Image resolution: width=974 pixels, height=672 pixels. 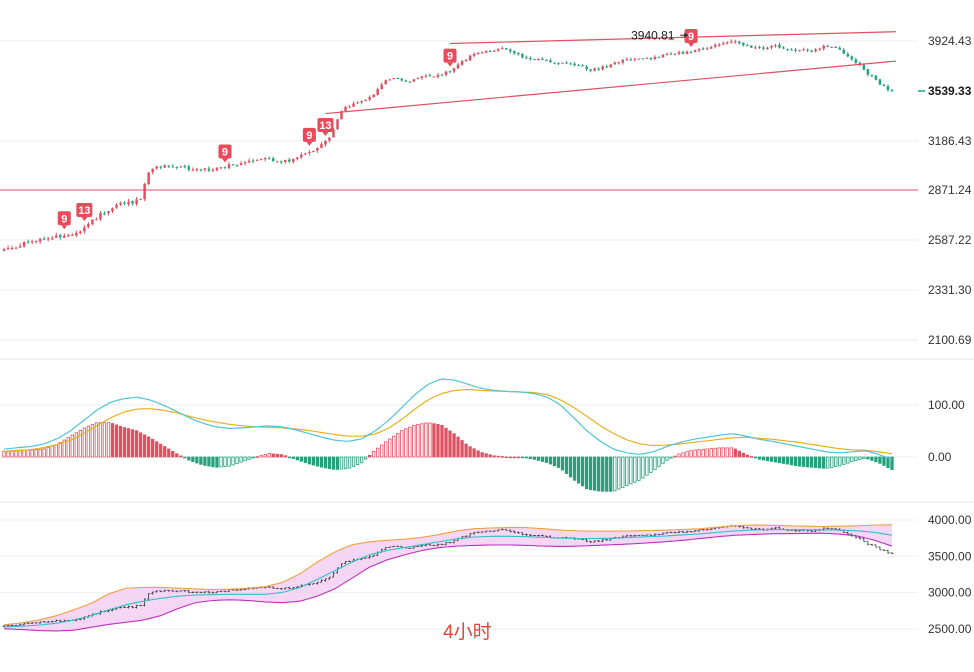 I want to click on macd-y-axis-tick: 0.00, so click(x=940, y=457).